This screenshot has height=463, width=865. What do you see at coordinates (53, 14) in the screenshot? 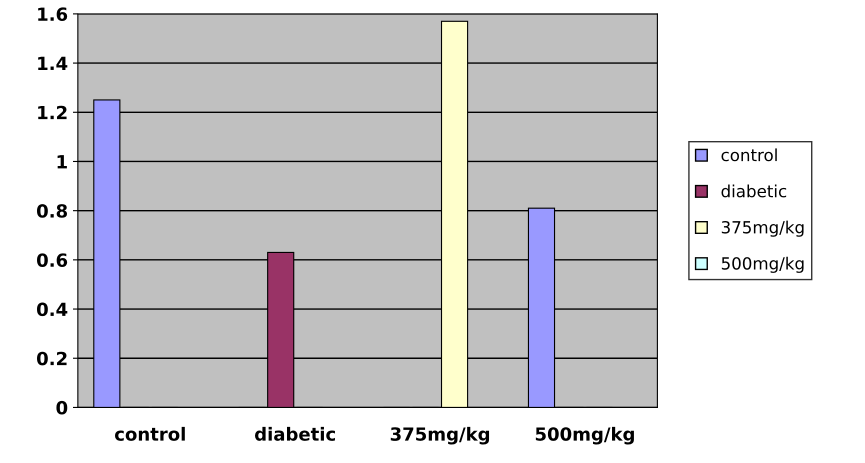
I see `y-tick-label: 1.6` at bounding box center [53, 14].